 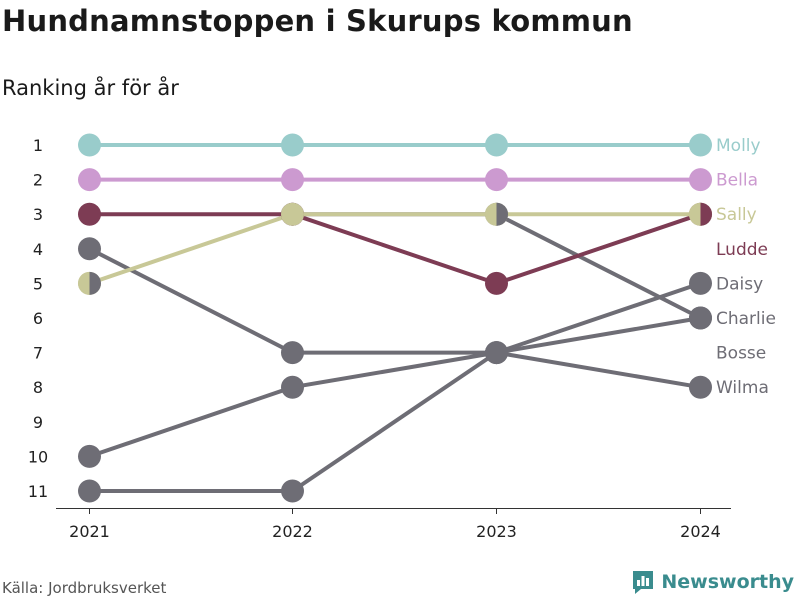 What do you see at coordinates (292, 214) in the screenshot?
I see `series-point-sally` at bounding box center [292, 214].